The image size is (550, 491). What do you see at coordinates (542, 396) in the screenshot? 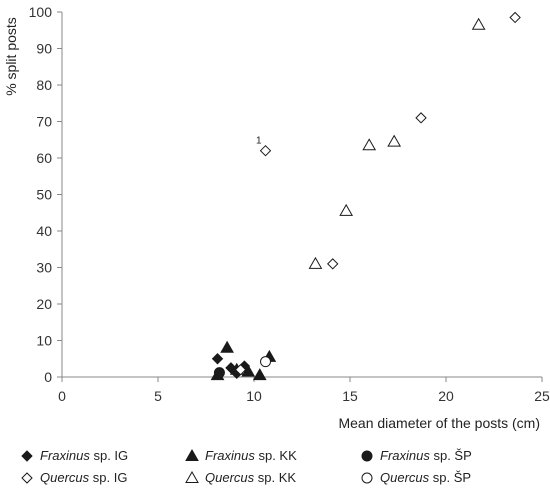
I see `x-tick-label: 25` at bounding box center [542, 396].